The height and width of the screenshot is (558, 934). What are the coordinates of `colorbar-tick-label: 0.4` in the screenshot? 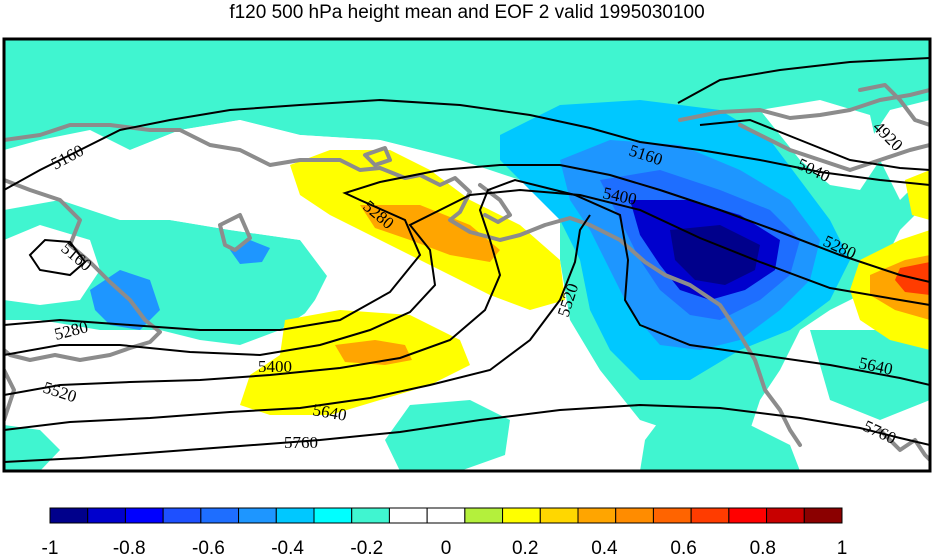 It's located at (604, 548).